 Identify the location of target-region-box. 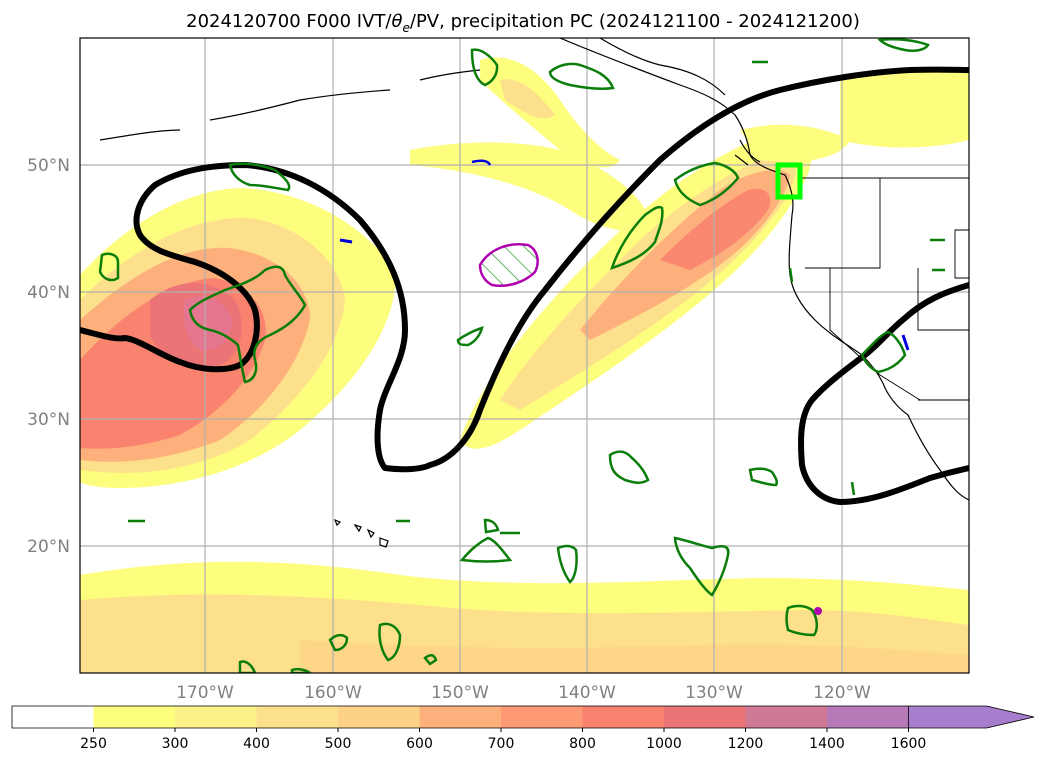
(789, 181).